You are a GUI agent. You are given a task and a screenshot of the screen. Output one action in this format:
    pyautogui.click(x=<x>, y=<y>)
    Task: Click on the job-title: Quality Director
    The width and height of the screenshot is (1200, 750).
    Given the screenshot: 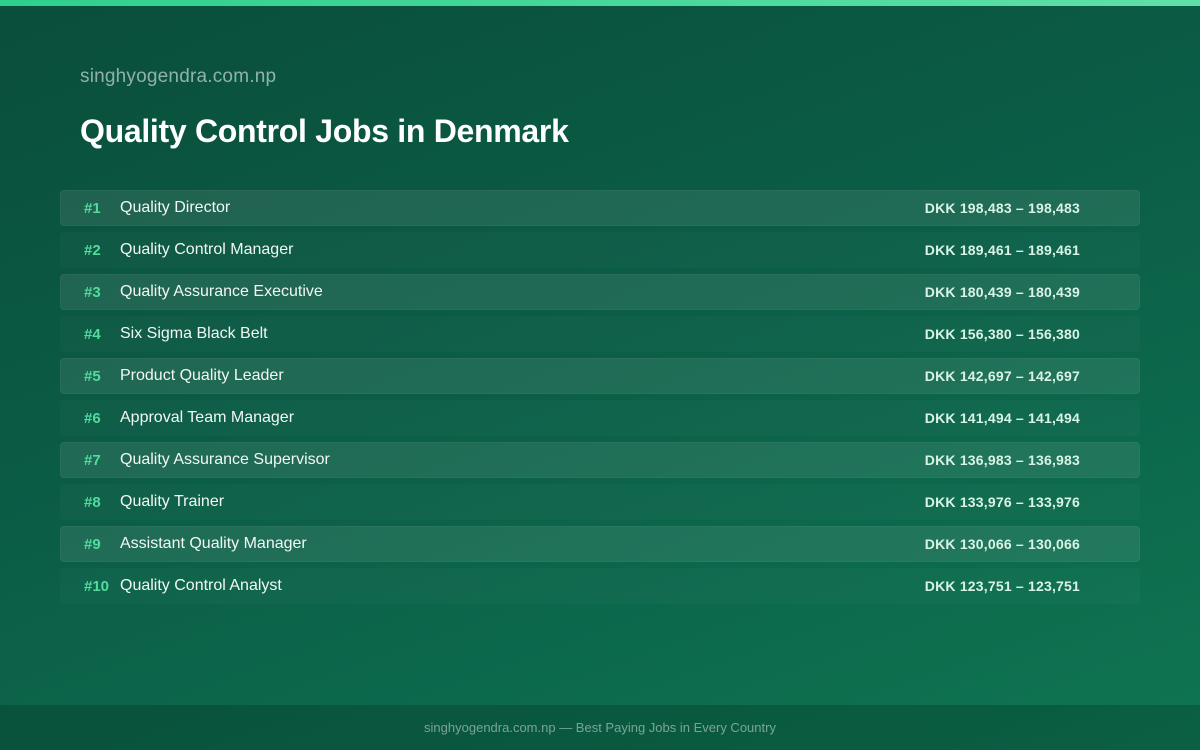 What is the action you would take?
    pyautogui.click(x=175, y=207)
    